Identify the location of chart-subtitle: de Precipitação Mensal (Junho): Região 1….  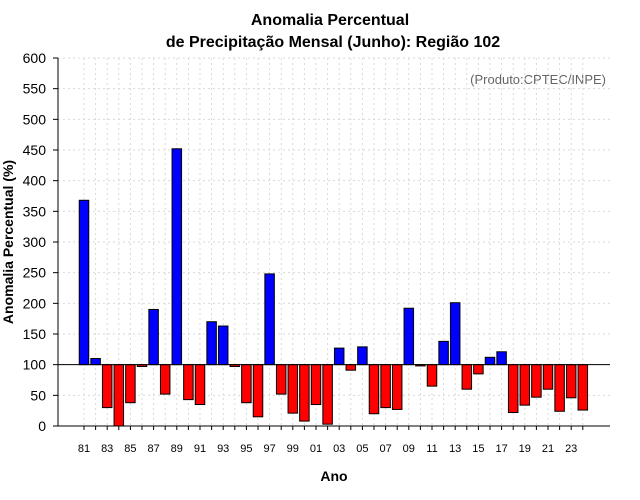
(333, 42).